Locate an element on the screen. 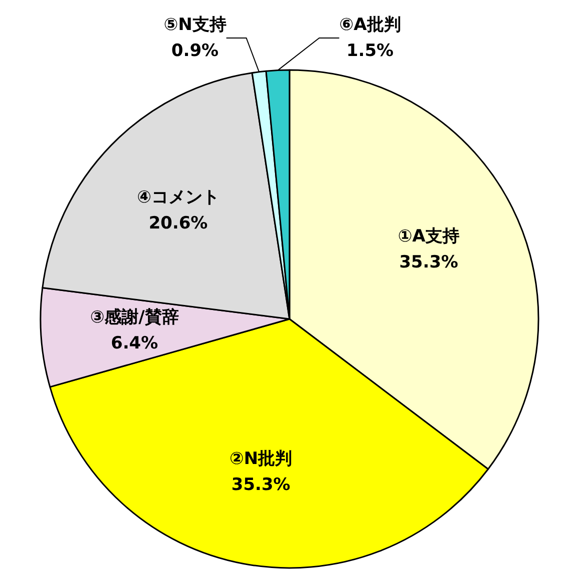 The height and width of the screenshot is (580, 579). data-label: 6.4% is located at coordinates (134, 344).